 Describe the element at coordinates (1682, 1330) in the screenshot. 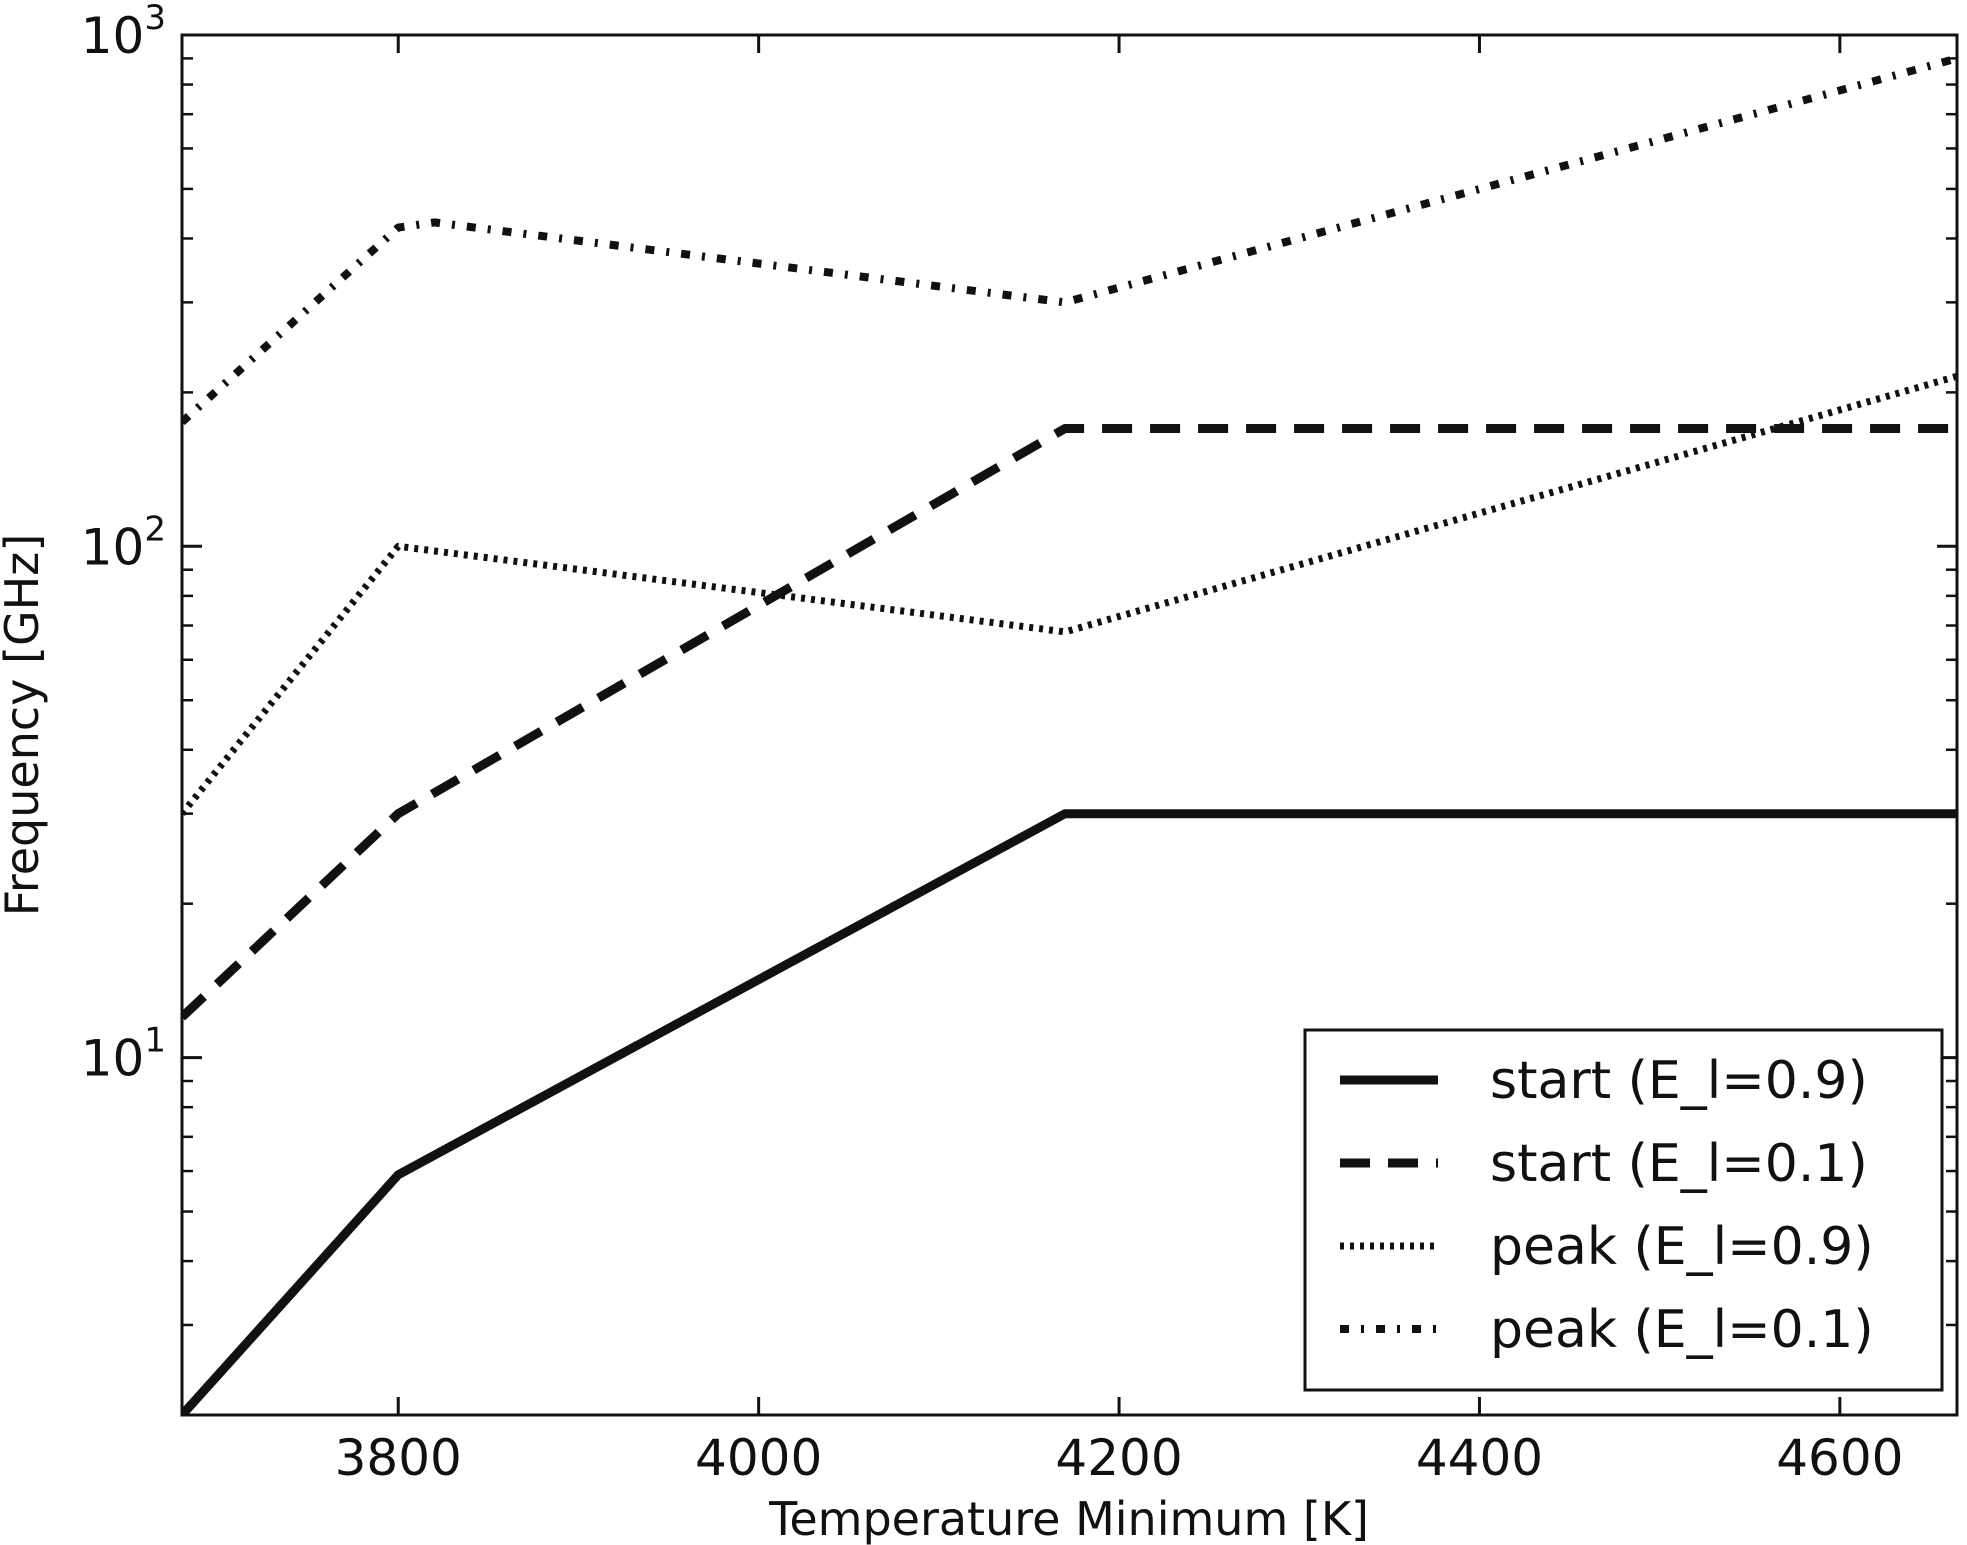

I see `legend-label-4: peak (E_l=0.1)` at that location.